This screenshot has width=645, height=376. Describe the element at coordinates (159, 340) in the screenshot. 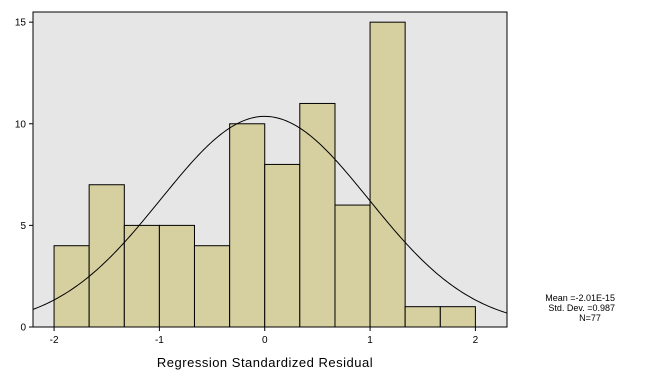

I see `x-tick-label: -1` at that location.